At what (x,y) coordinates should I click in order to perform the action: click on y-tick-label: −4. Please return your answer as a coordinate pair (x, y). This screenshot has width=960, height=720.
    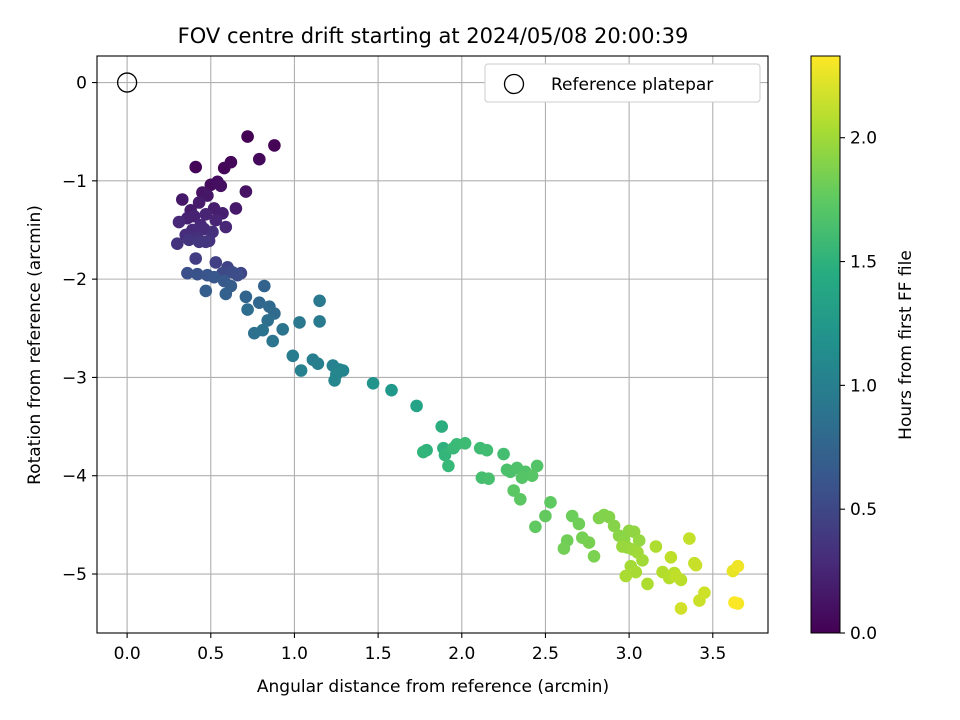
    Looking at the image, I should click on (74, 477).